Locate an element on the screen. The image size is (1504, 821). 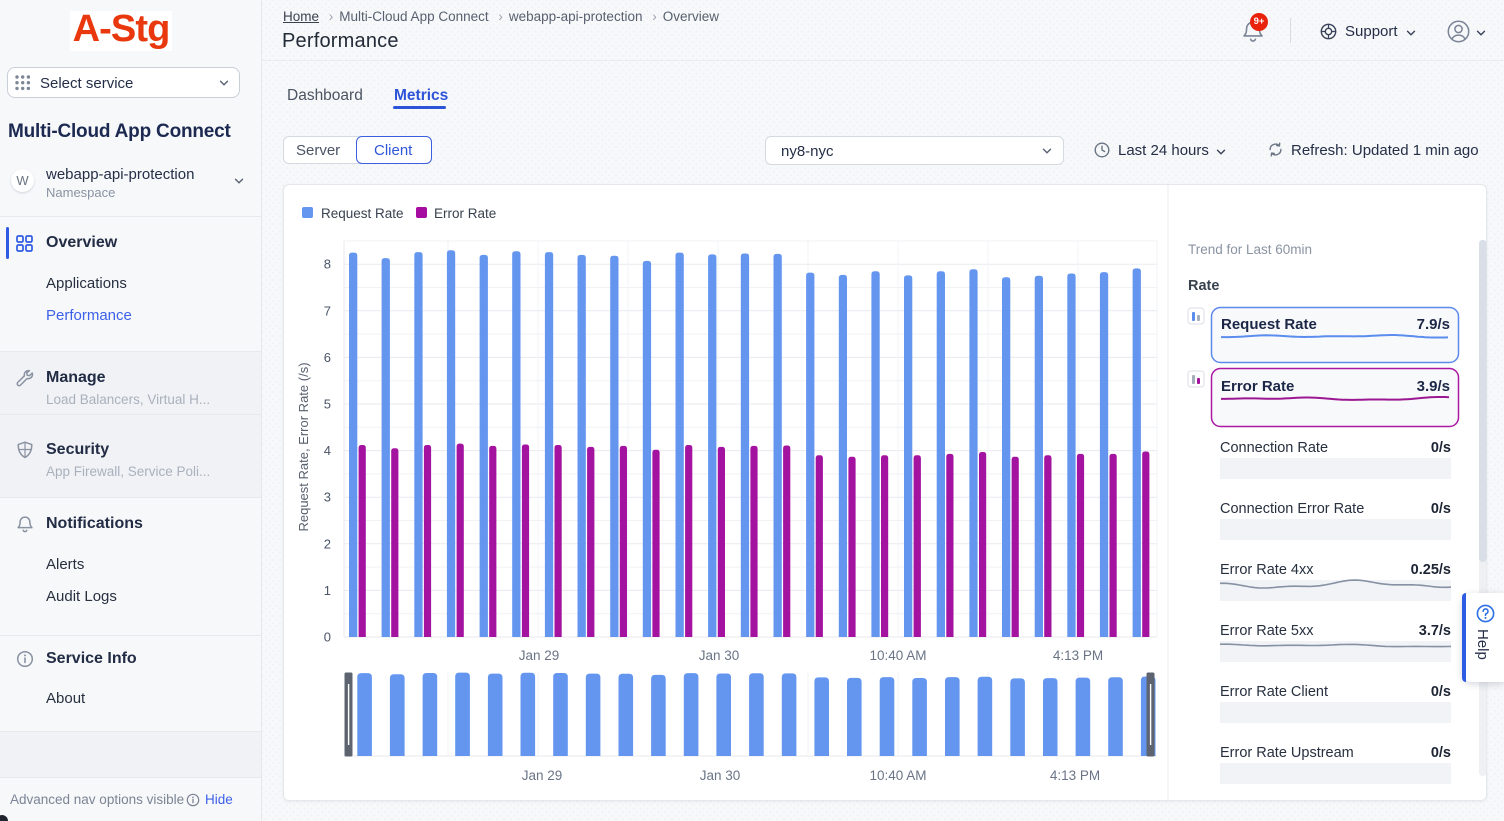
svg-text: 7 is located at coordinates (327, 310).